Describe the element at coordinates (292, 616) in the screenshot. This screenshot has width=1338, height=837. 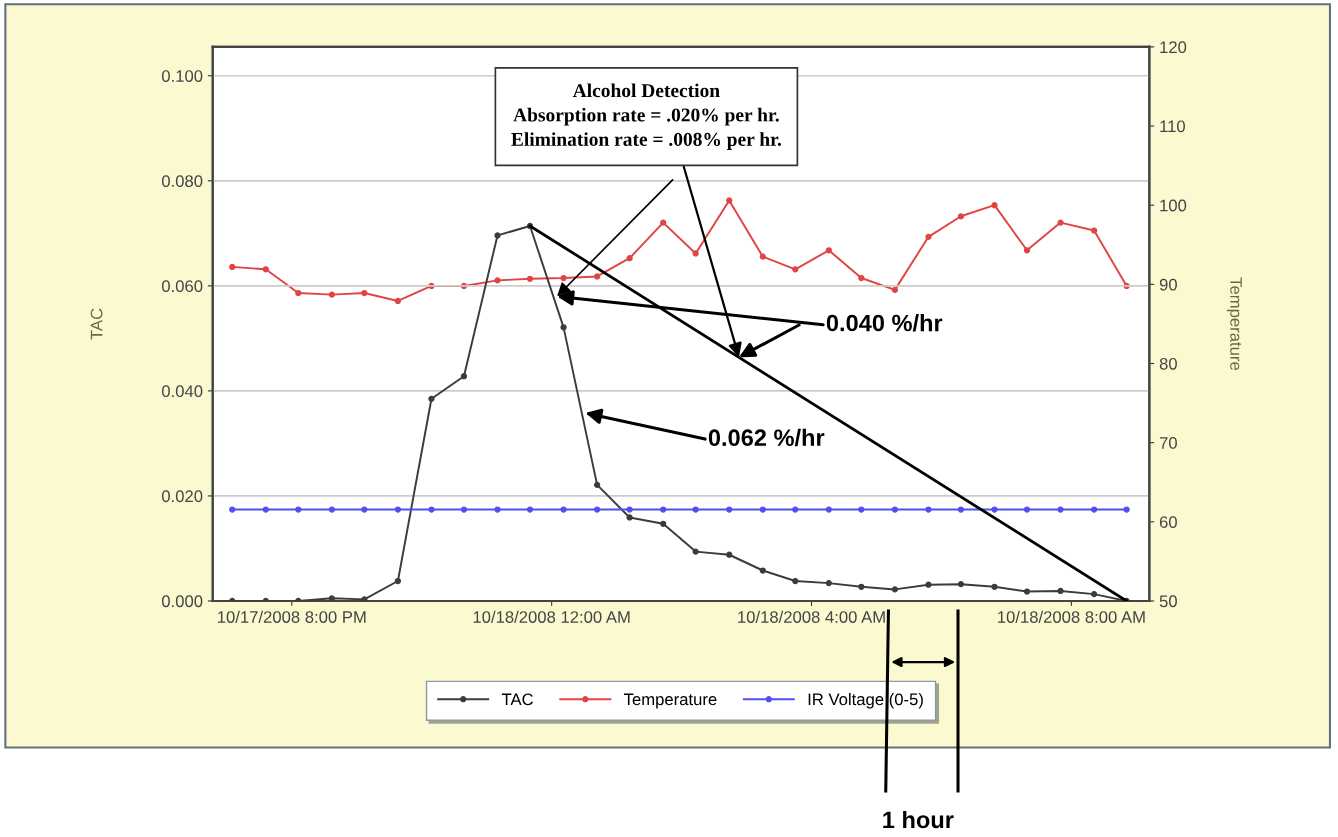
I see `x-tick-label: 10/17/2008 8:00 PM` at that location.